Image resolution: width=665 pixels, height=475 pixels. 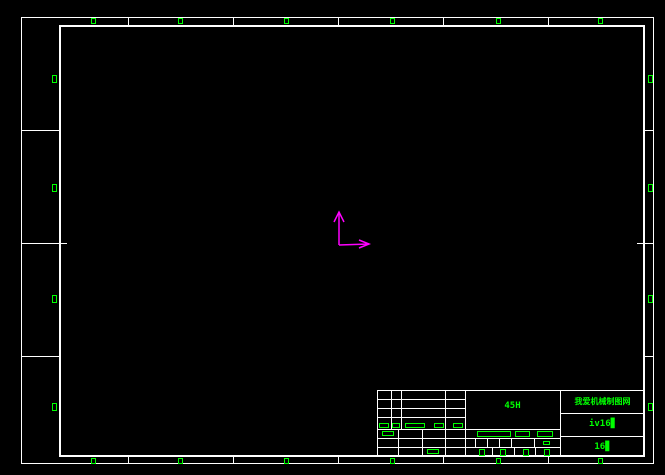 I want to click on company-cell: 我爱机械制图网, so click(x=602, y=401).